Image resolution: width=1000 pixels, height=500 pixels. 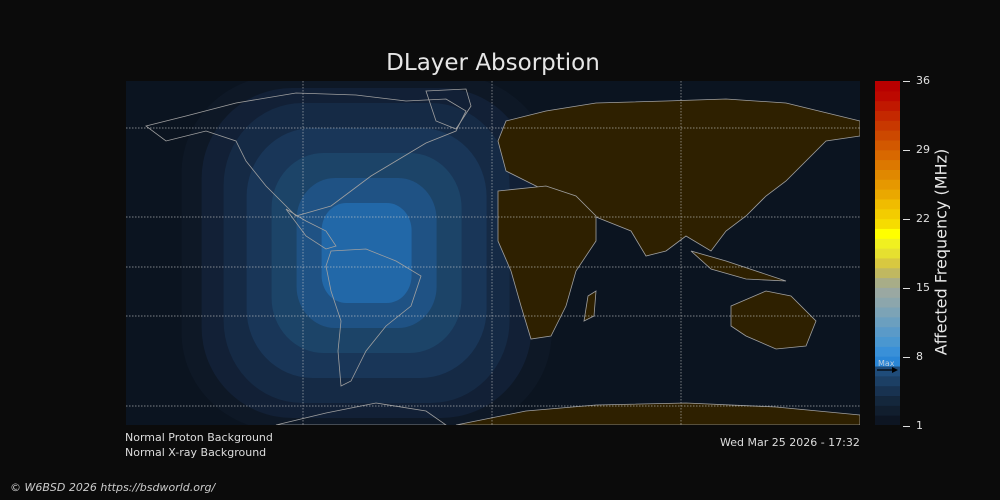 What do you see at coordinates (941, 252) in the screenshot?
I see `colorbar-label: Affected Frequency (MHz)` at bounding box center [941, 252].